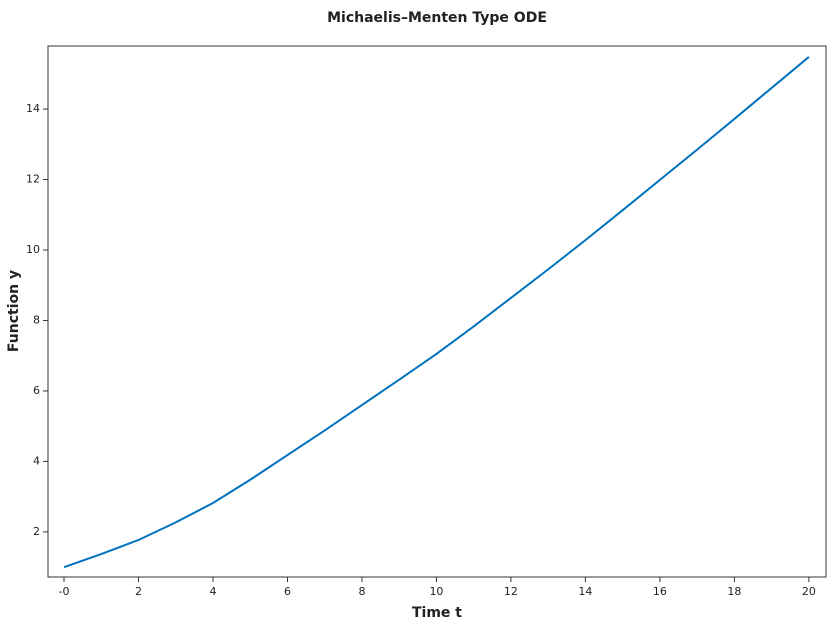 This screenshot has width=840, height=634. I want to click on x-tick-label: 2, so click(138, 591).